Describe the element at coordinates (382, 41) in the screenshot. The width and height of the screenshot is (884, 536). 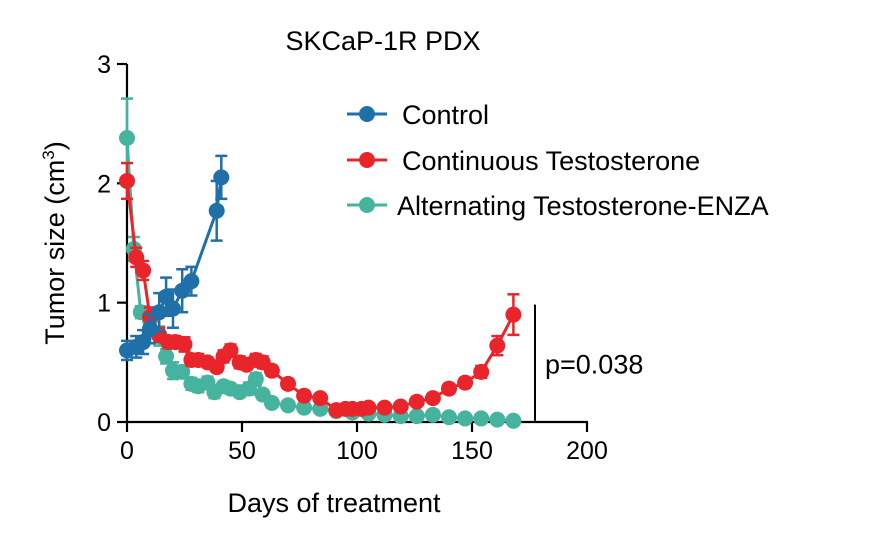
I see `chart-title: SKCaP-1R PDX` at that location.